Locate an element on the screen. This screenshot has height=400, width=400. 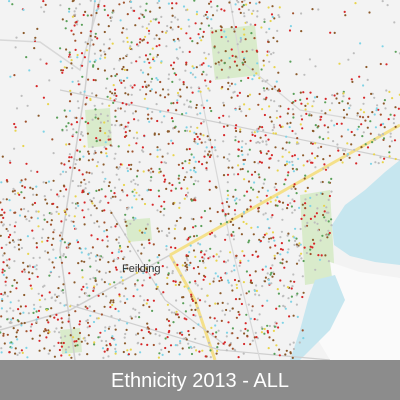
caption-bar is located at coordinates (200, 380).